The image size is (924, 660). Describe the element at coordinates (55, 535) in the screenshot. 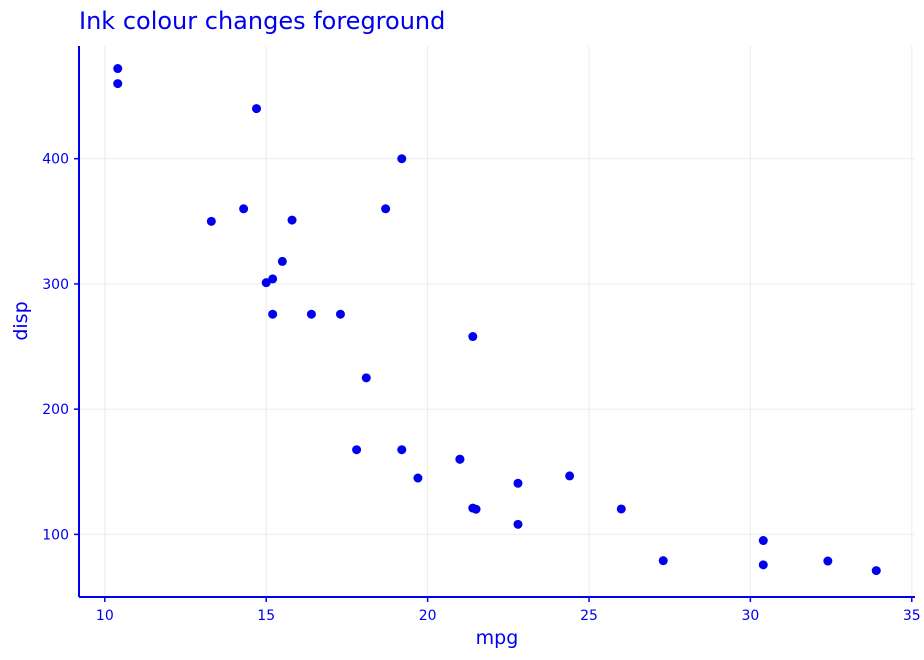

I see `y-tick-label: 100` at that location.